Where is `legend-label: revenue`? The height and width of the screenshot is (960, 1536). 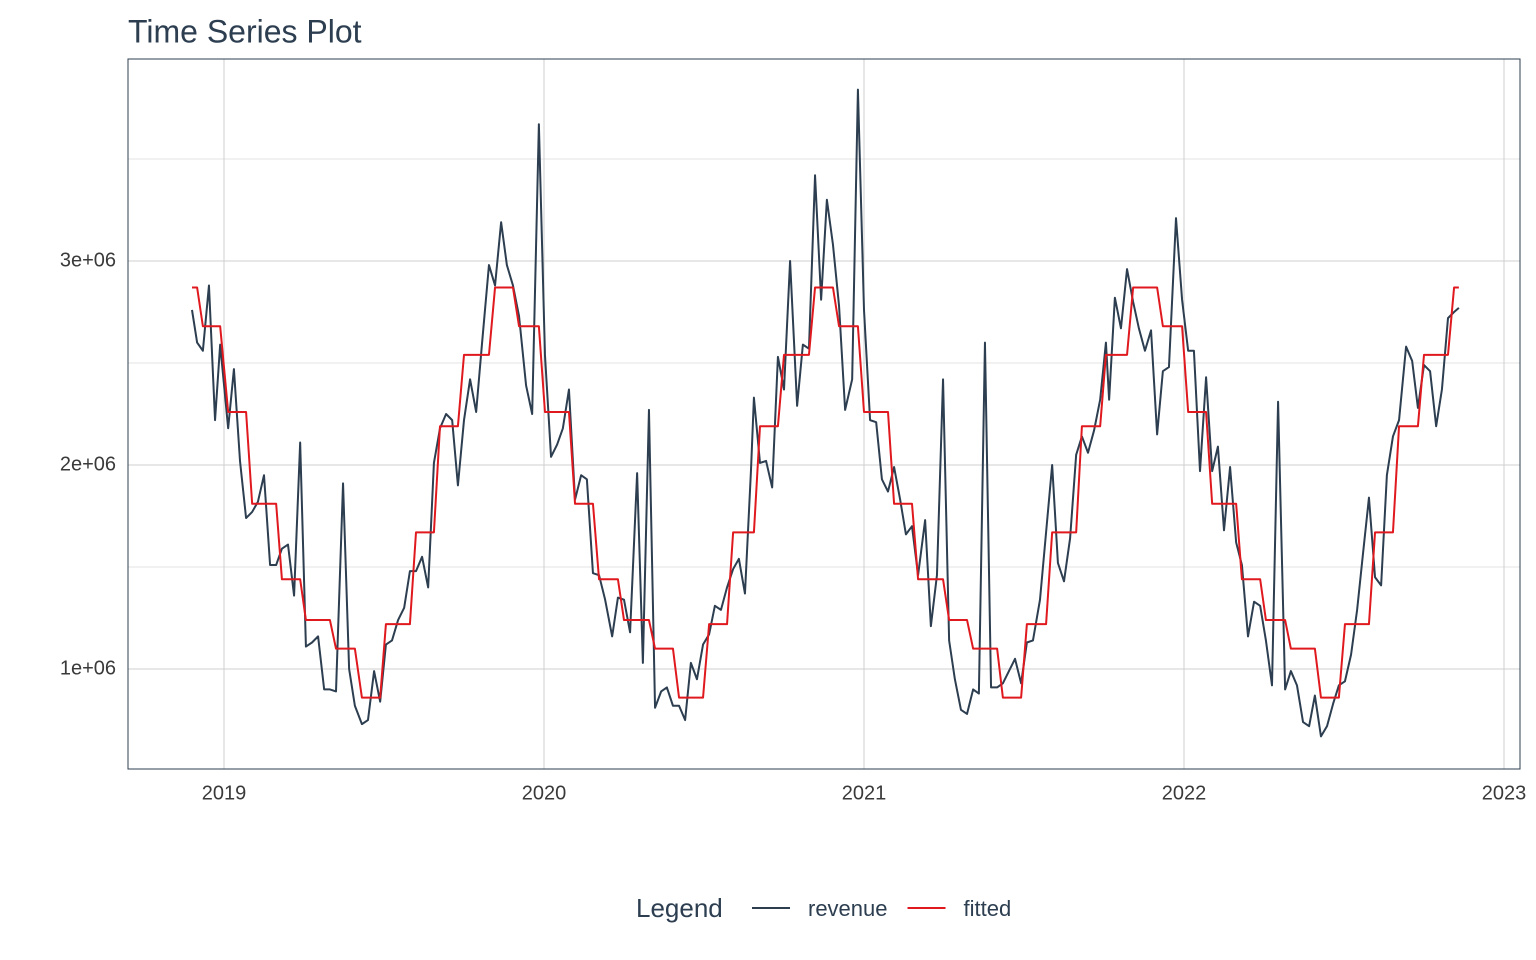 legend-label: revenue is located at coordinates (848, 908).